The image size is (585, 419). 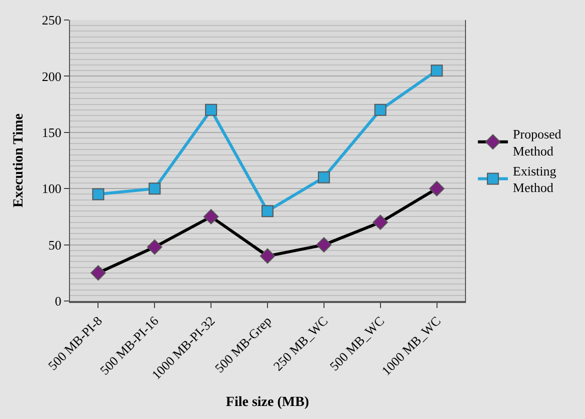 What do you see at coordinates (52, 76) in the screenshot?
I see `y-tick-label: 200` at bounding box center [52, 76].